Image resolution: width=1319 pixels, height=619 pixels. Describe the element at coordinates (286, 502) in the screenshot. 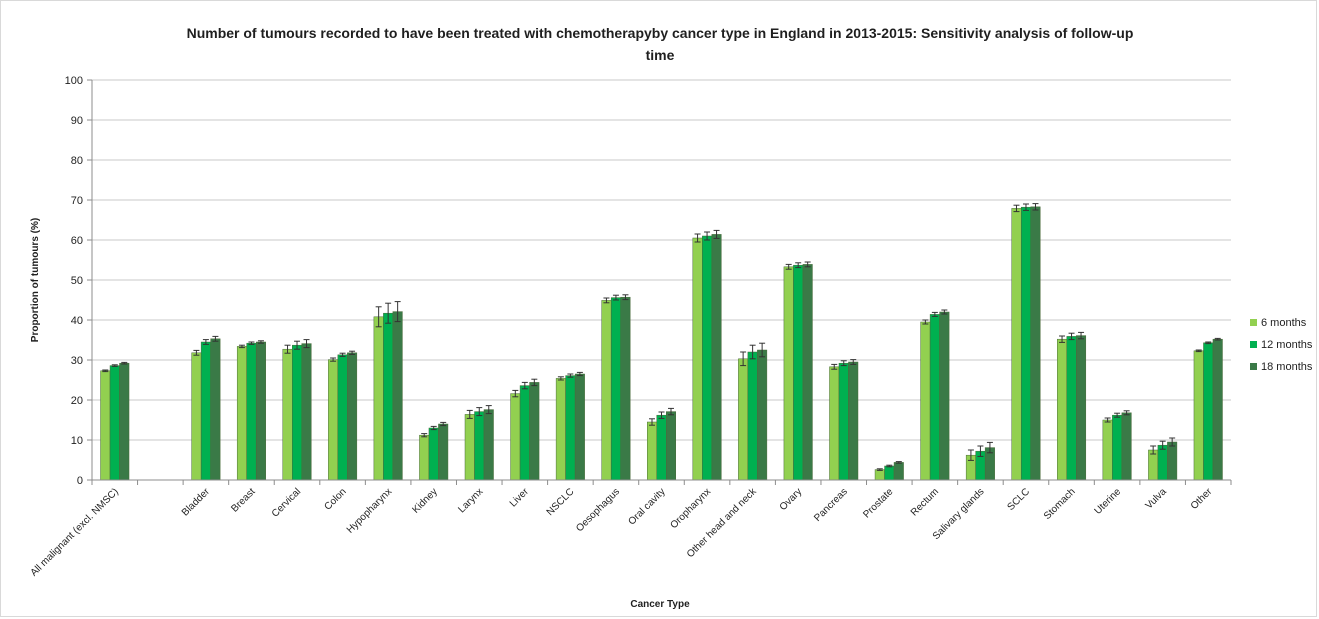

I see `category-label: Cervical` at that location.